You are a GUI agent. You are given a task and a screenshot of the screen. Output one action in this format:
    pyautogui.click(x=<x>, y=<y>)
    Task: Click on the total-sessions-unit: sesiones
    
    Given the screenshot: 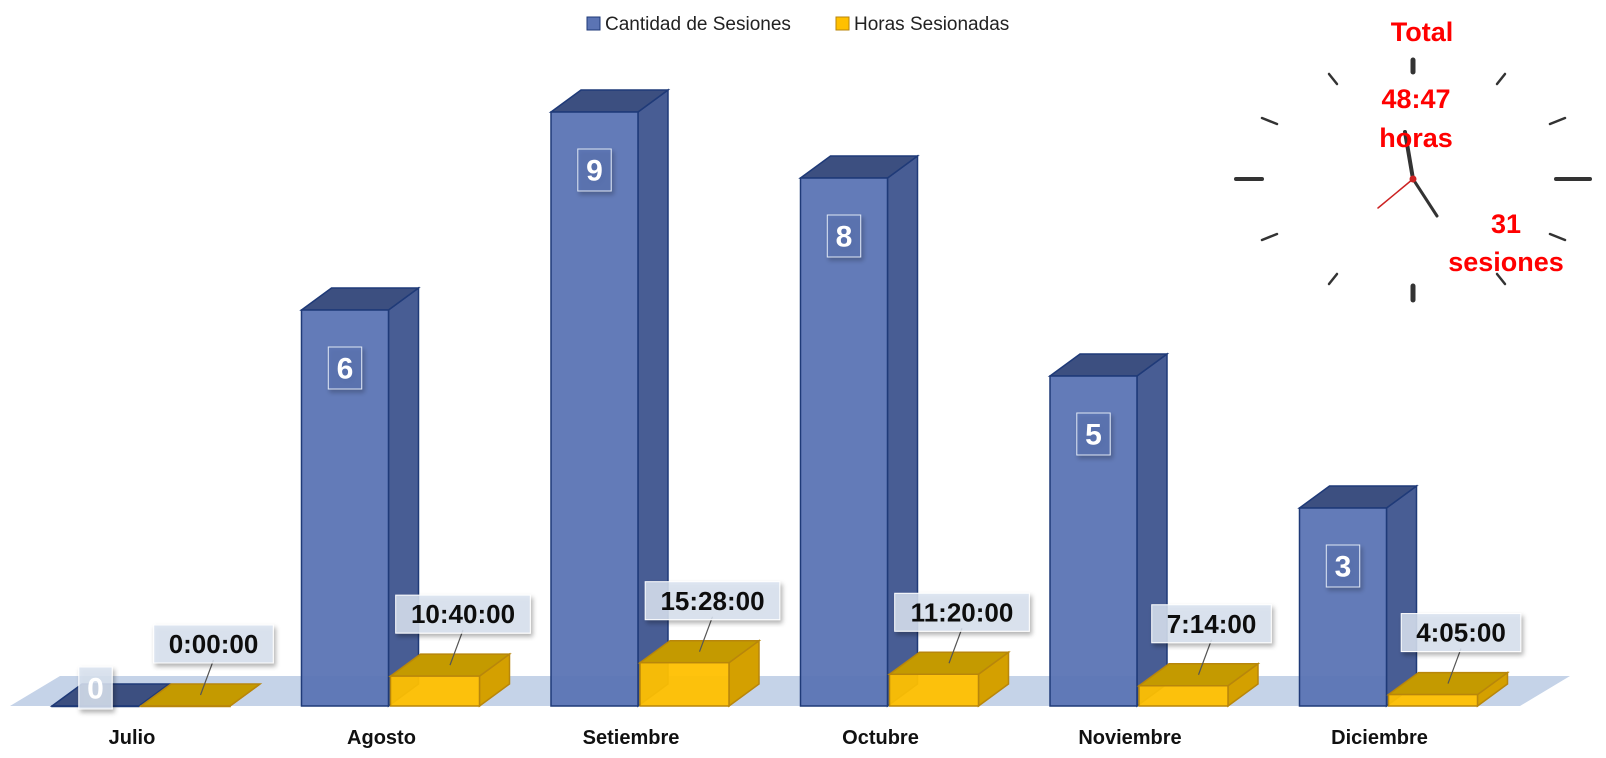 What is the action you would take?
    pyautogui.click(x=1506, y=262)
    